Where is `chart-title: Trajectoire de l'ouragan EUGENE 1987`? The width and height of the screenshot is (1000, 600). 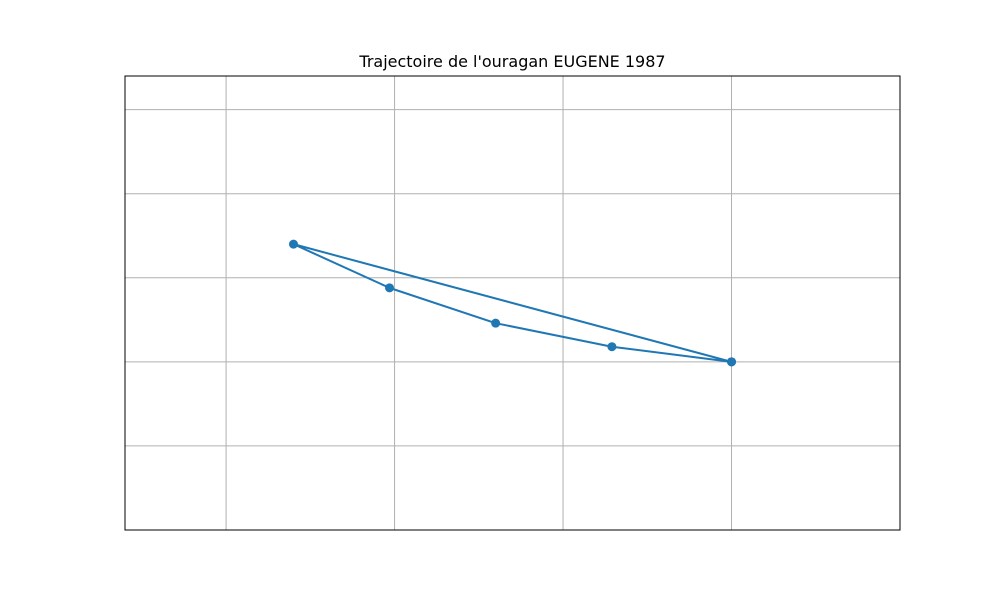 chart-title: Trajectoire de l'ouragan EUGENE 1987 is located at coordinates (511, 61).